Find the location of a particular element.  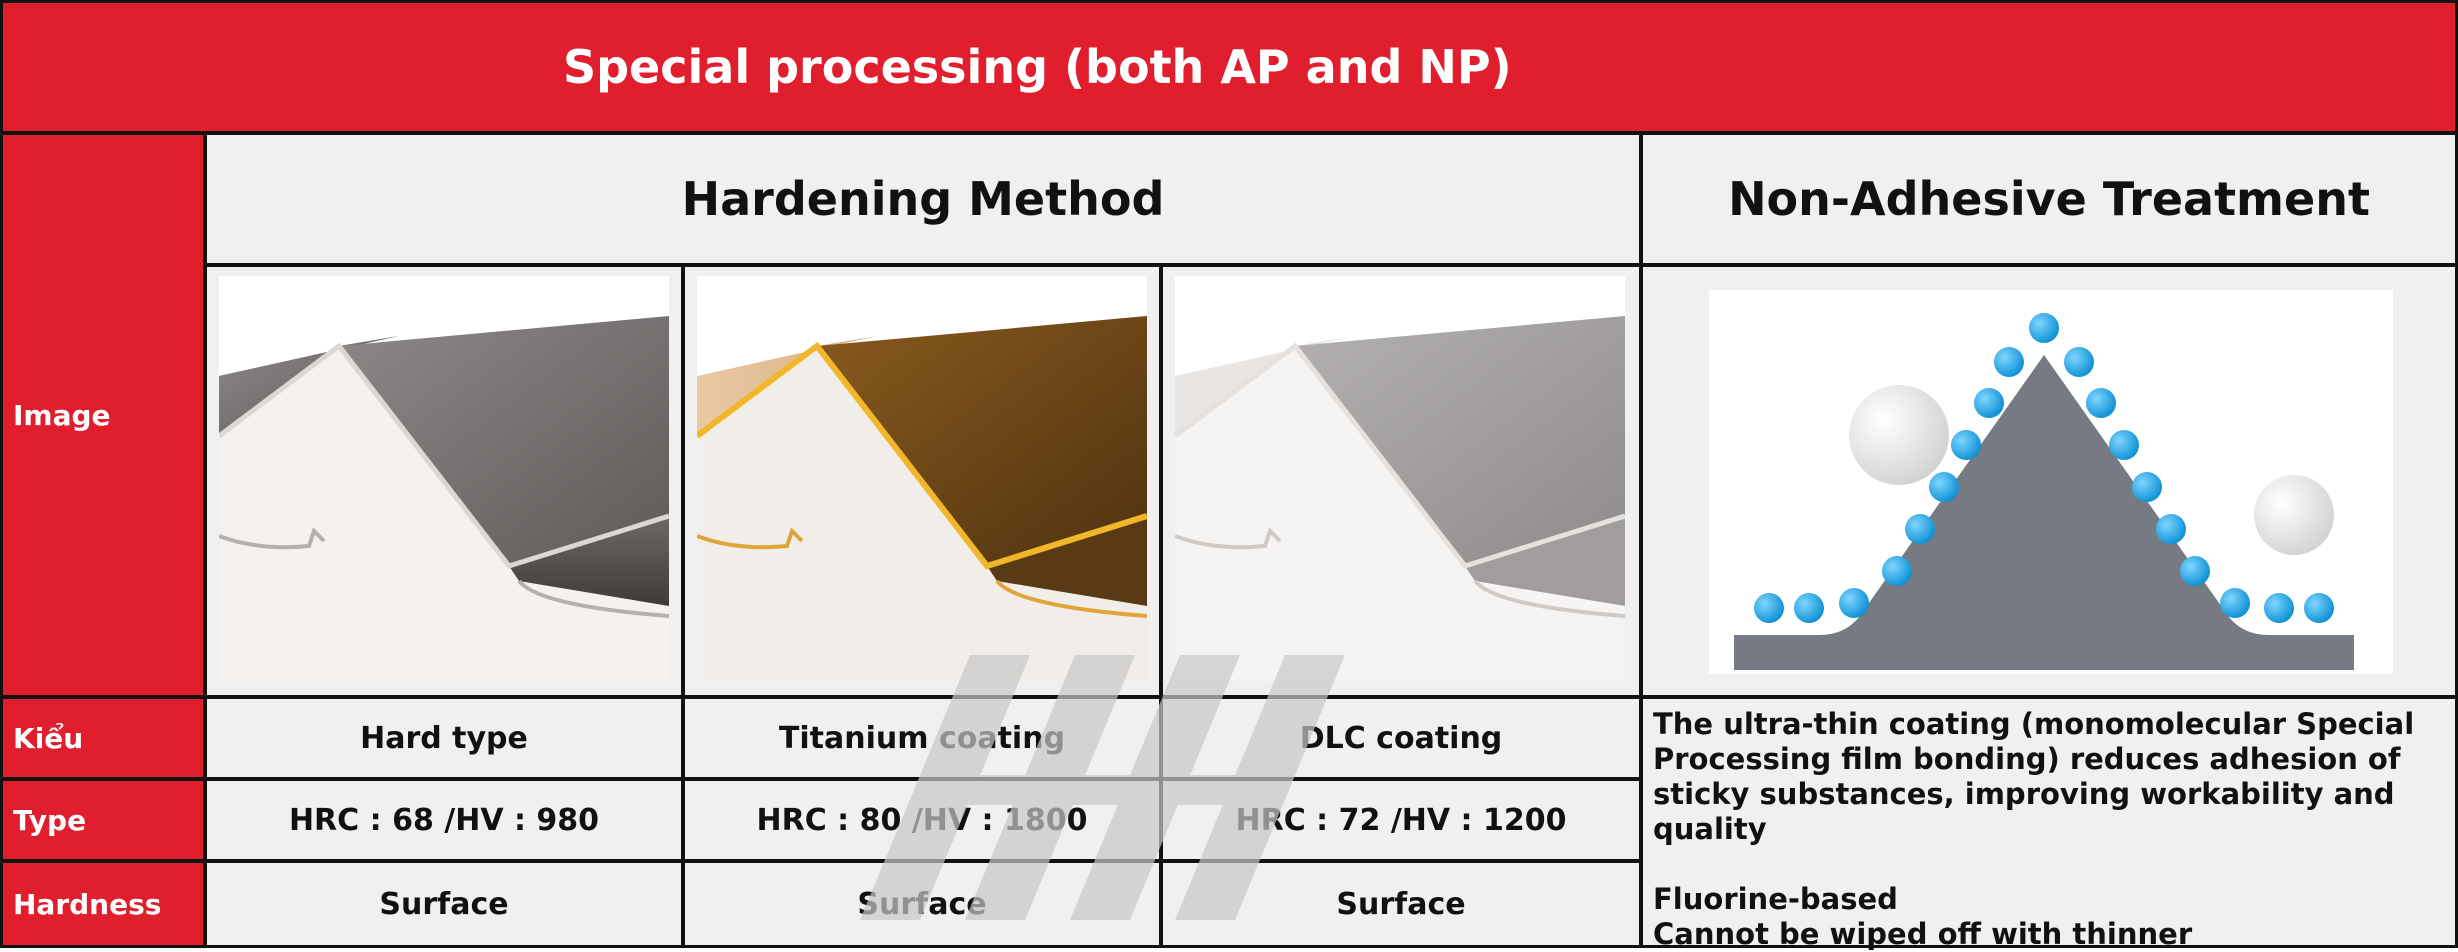

non-adhesive-line1: Fluorine-based is located at coordinates (1775, 899).